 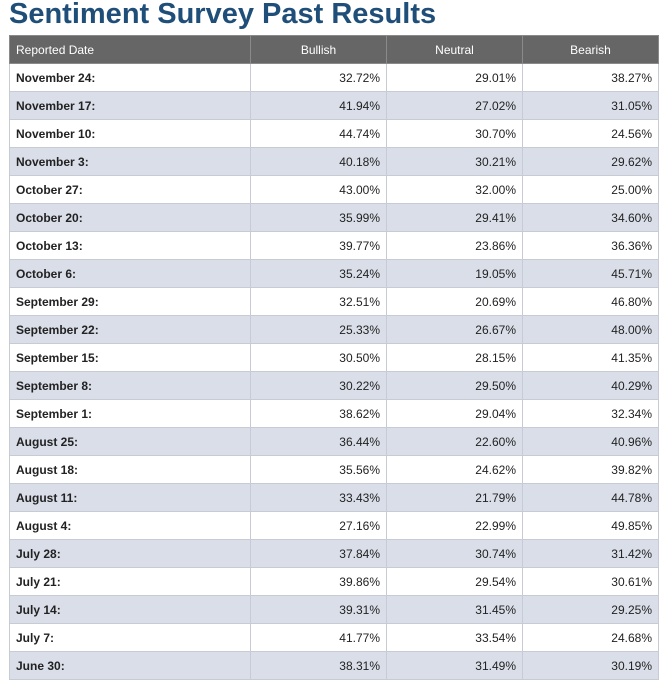 I want to click on table-row: August 18: 35.56% 24.62% 39.82%, so click(x=334, y=469).